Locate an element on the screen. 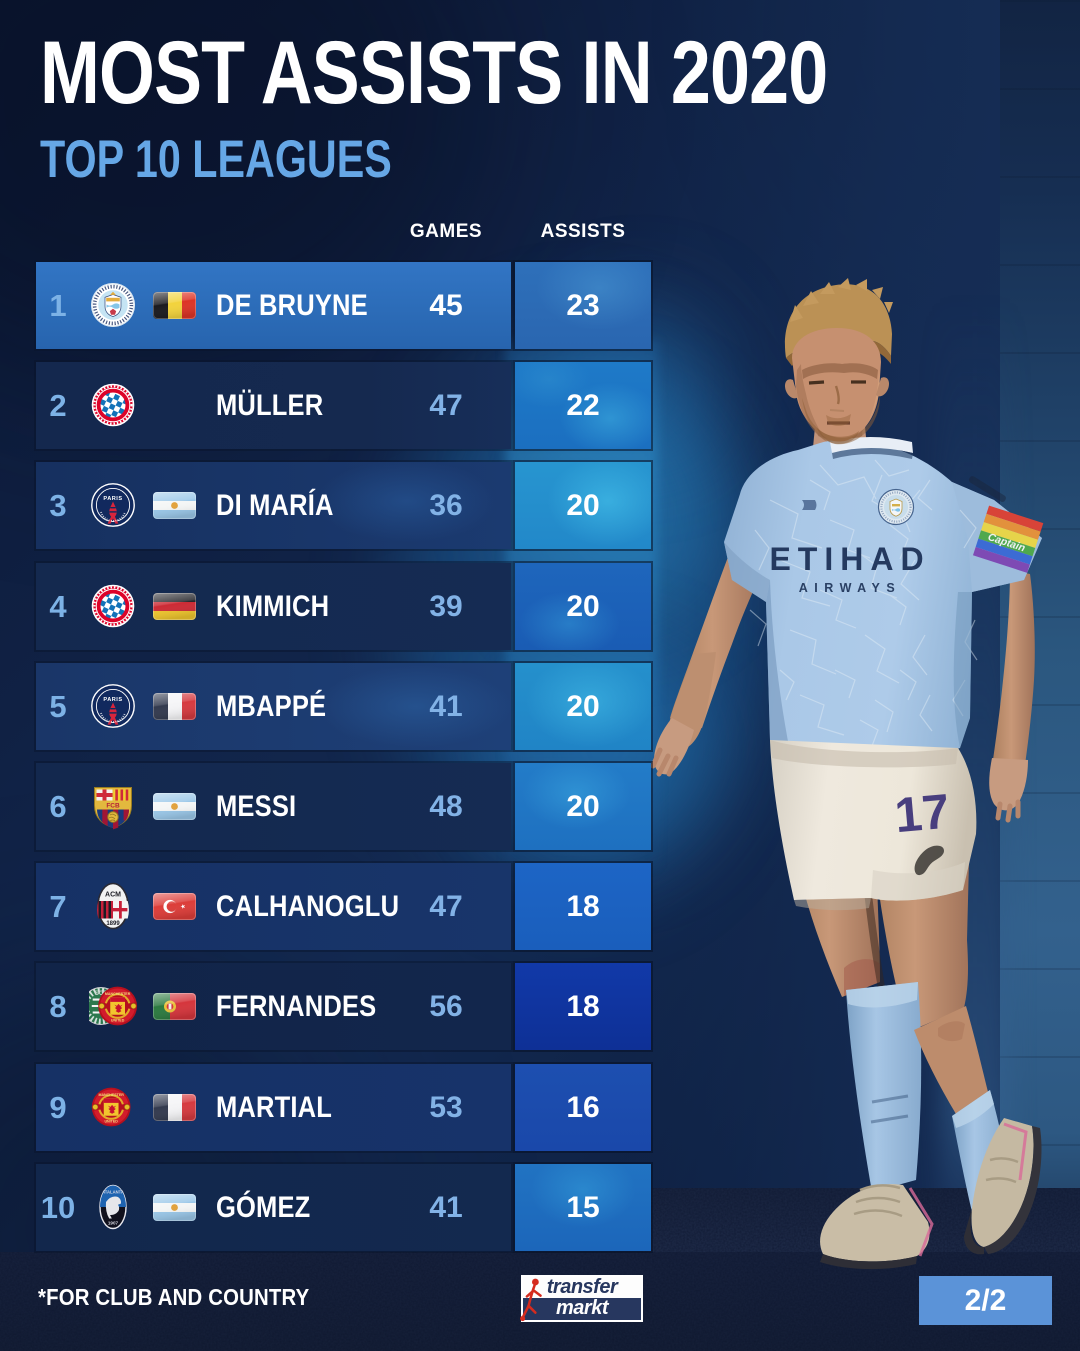  svg-text: ACM is located at coordinates (113, 895).